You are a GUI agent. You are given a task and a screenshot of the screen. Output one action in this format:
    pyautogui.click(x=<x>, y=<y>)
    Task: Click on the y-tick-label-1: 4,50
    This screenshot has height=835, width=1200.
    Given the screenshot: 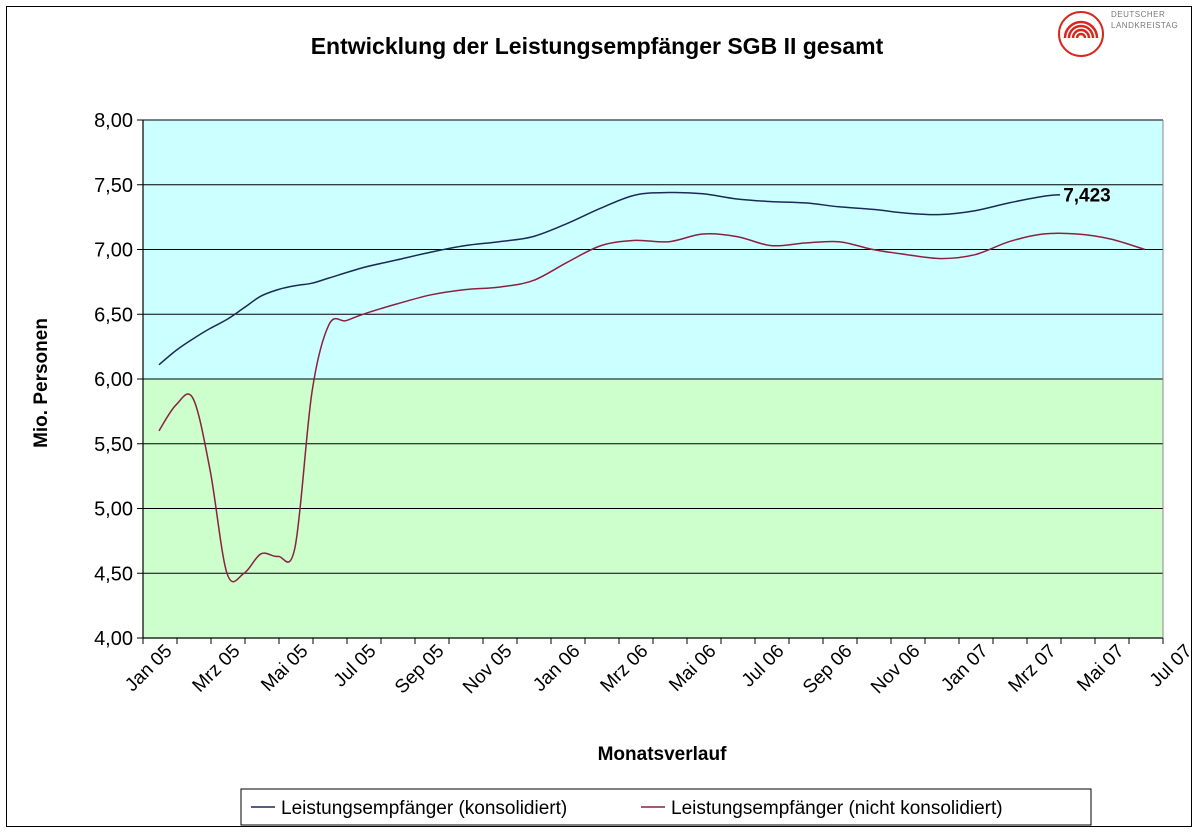 What is the action you would take?
    pyautogui.click(x=113, y=574)
    